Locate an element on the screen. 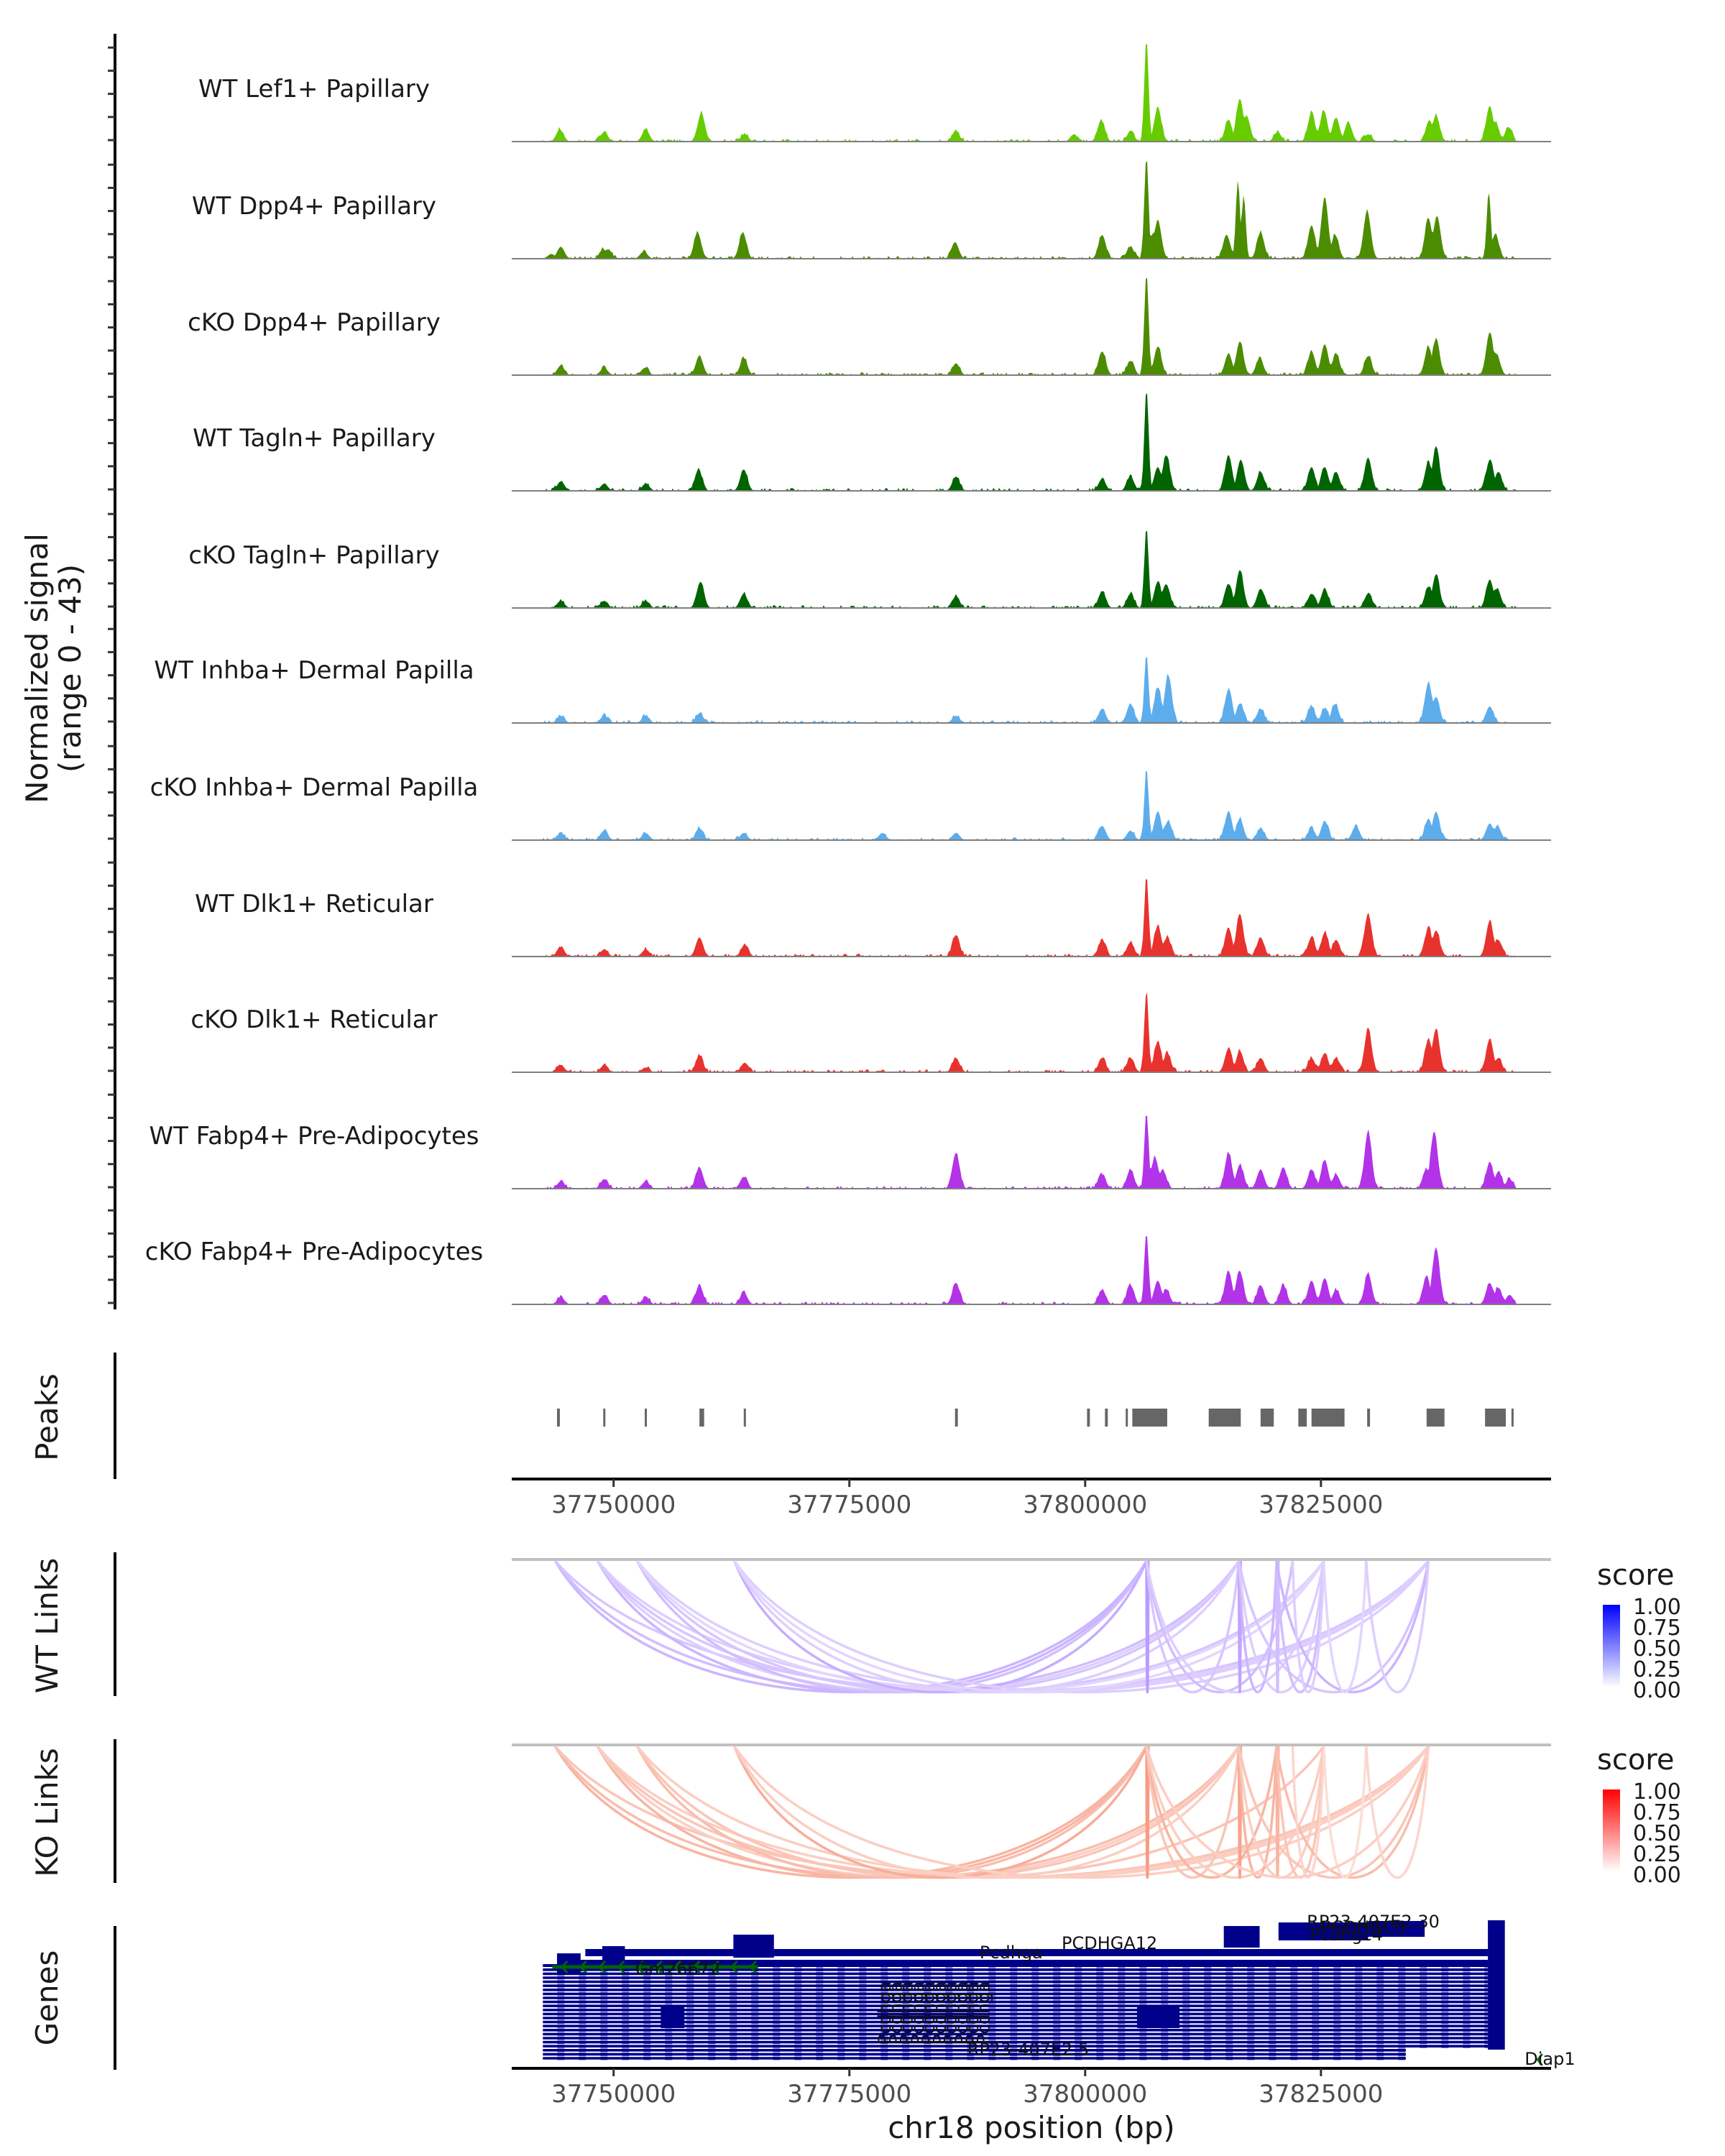 This screenshot has width=1725, height=2156. track-label: WT Fabp4+ Pre-Adipocytes is located at coordinates (314, 1136).